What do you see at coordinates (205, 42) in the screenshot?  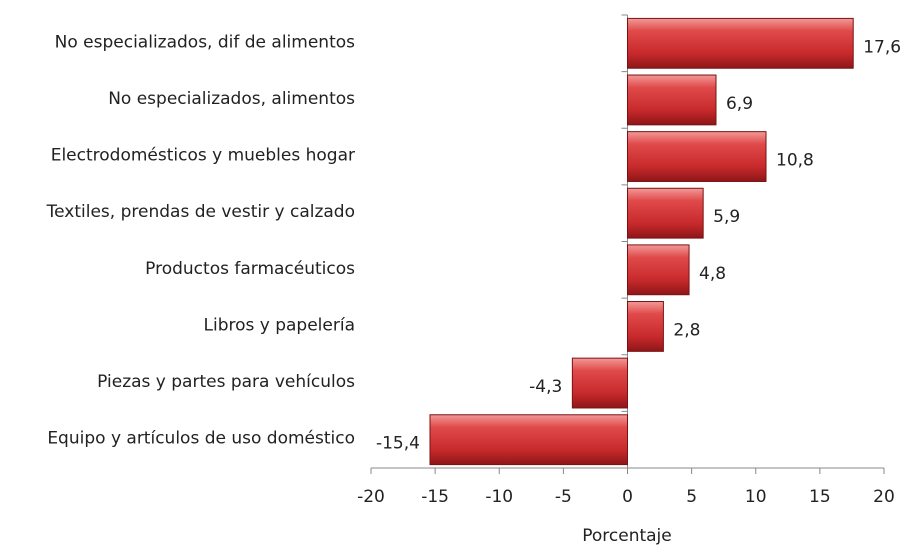 I see `y-tick-label: No especializados, dif de alimentos` at bounding box center [205, 42].